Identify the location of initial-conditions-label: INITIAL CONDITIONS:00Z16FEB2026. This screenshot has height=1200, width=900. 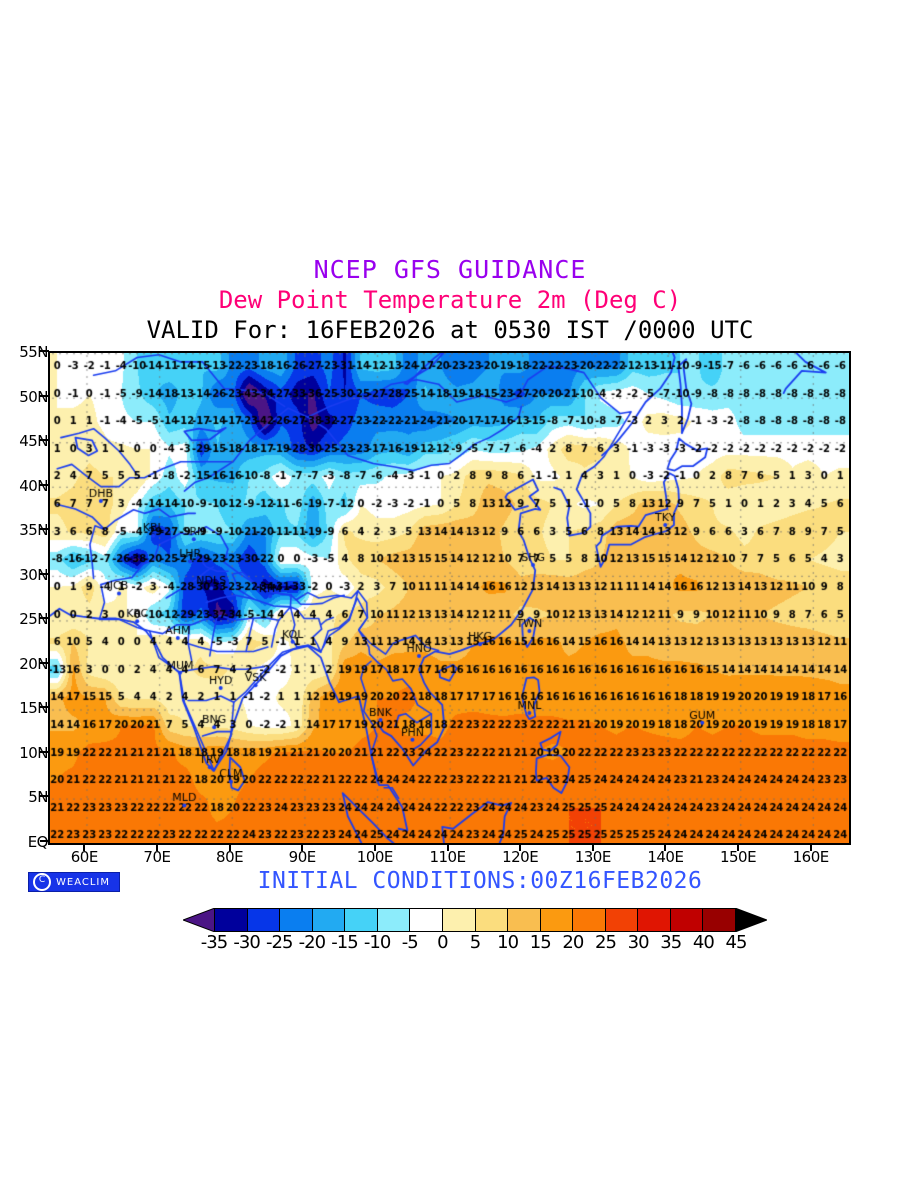
(480, 881).